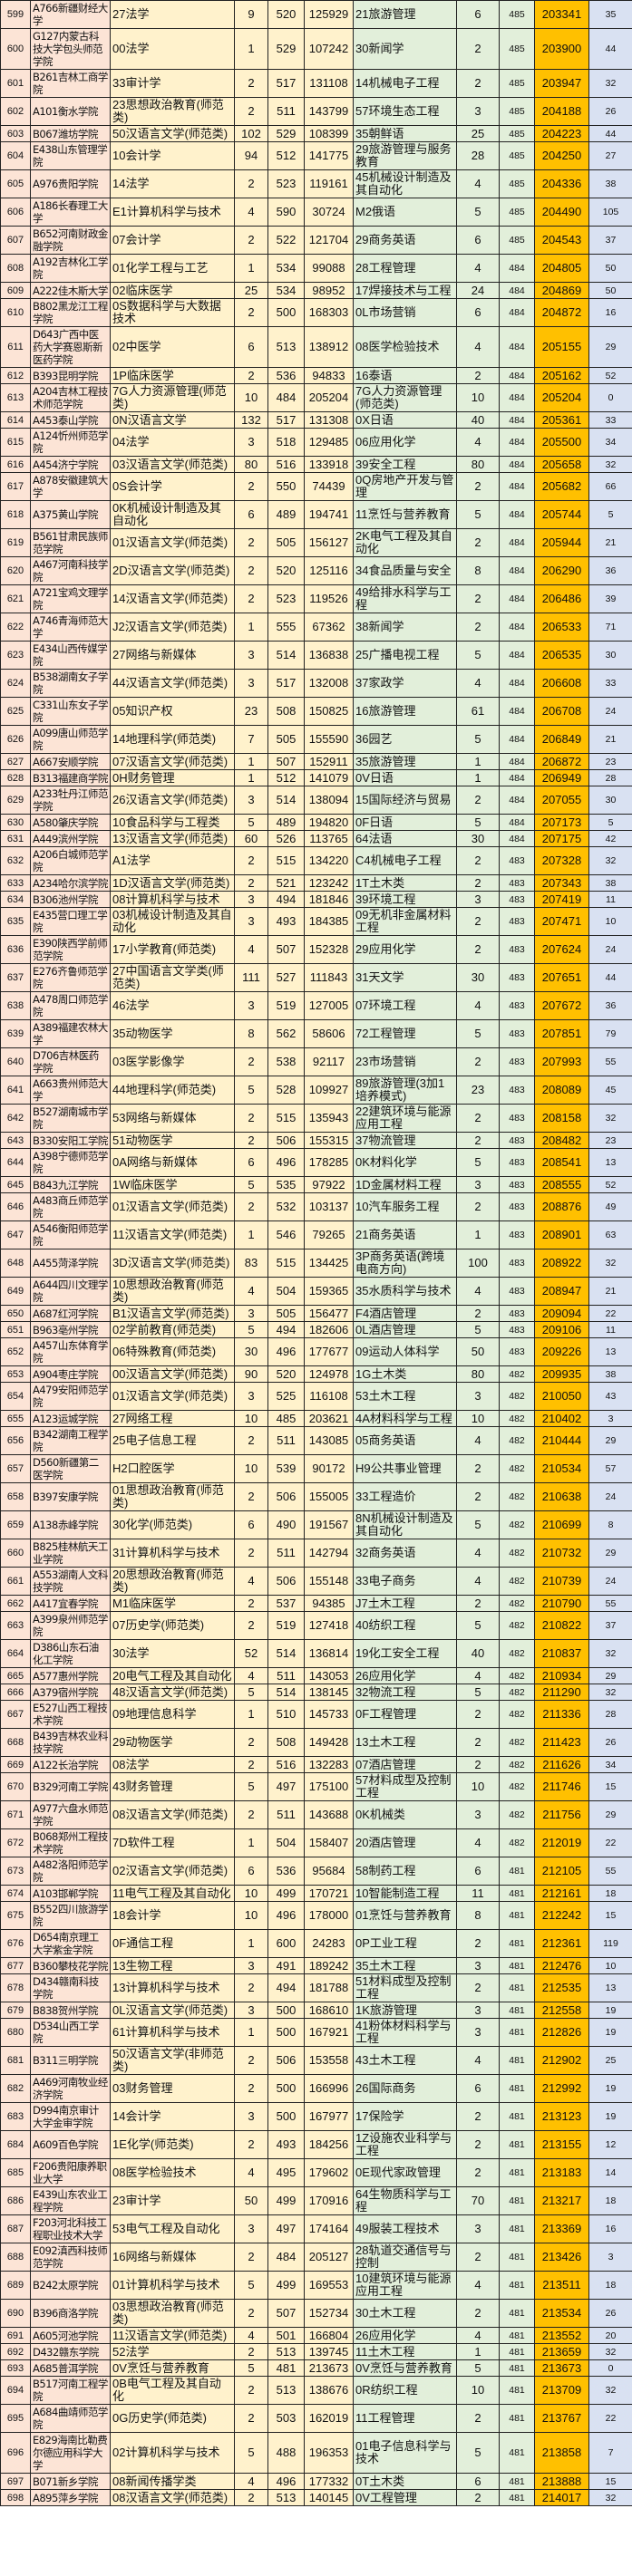 The height and width of the screenshot is (2576, 632). I want to click on bottom-major-cell: 0P工业工程, so click(405, 1943).